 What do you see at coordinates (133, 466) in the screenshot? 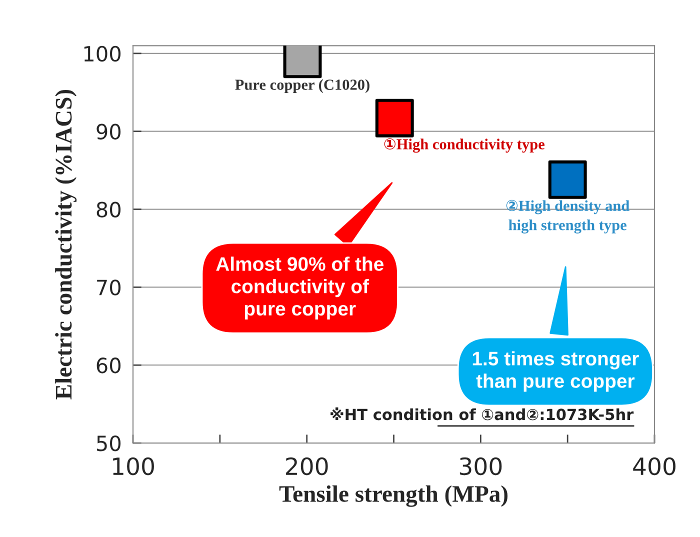
I see `x-tick-label: 100` at bounding box center [133, 466].